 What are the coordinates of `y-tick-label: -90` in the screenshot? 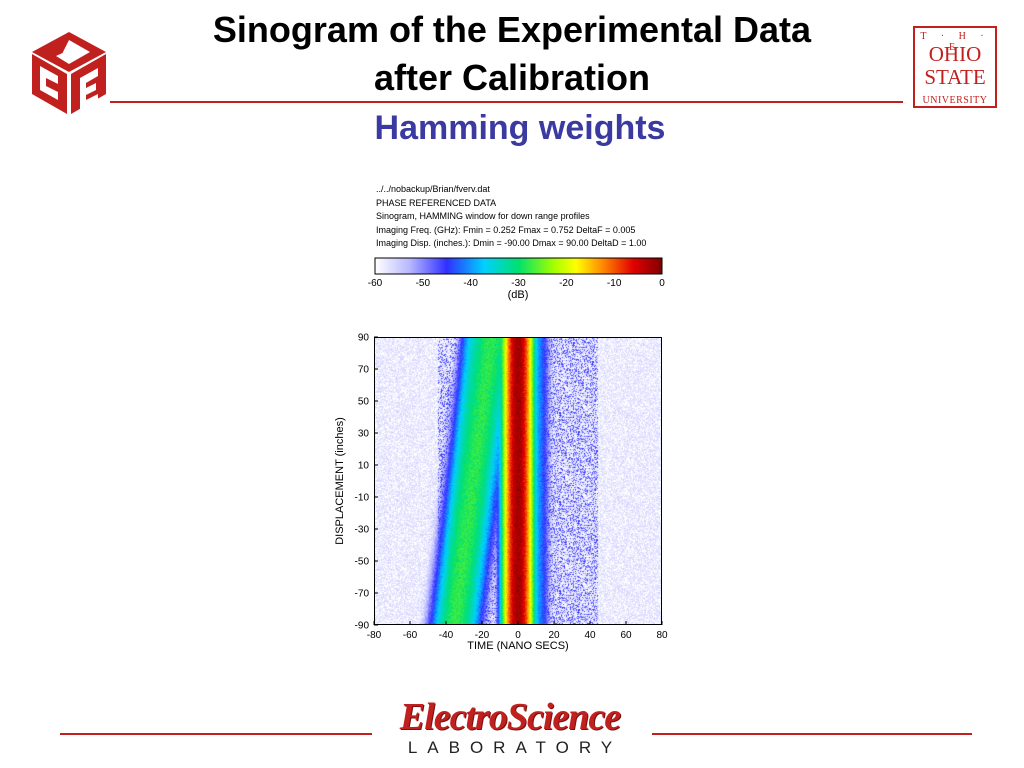 It's located at (362, 626).